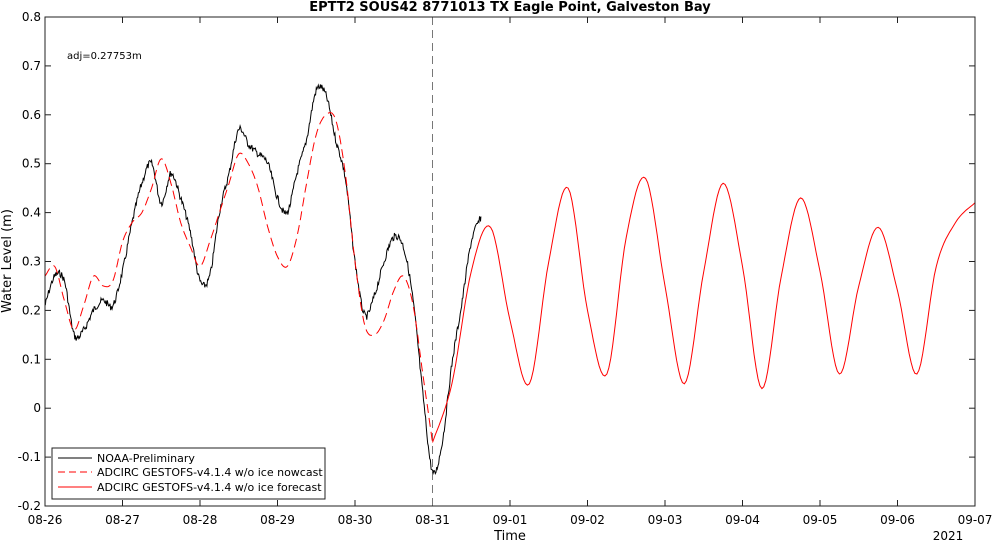  Describe the element at coordinates (37, 408) in the screenshot. I see `y-tick-label: 0` at that location.